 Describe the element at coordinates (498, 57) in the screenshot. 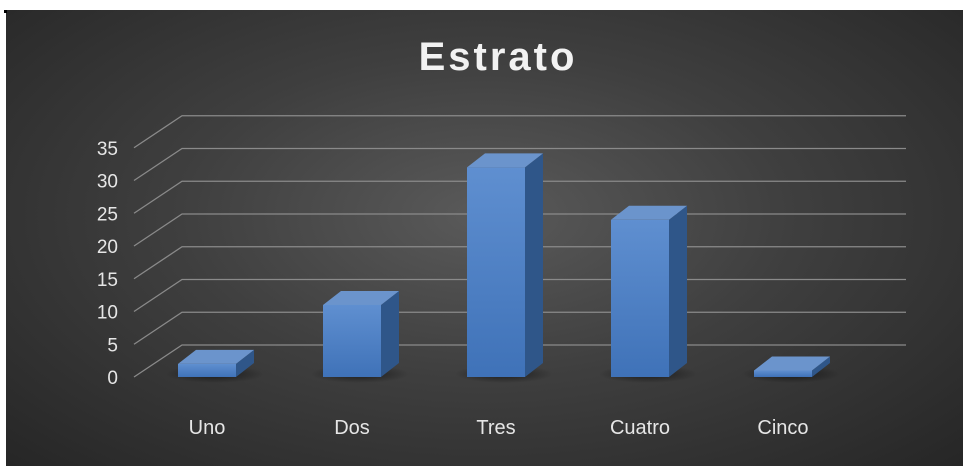

I see `chart-title: Estrato` at that location.